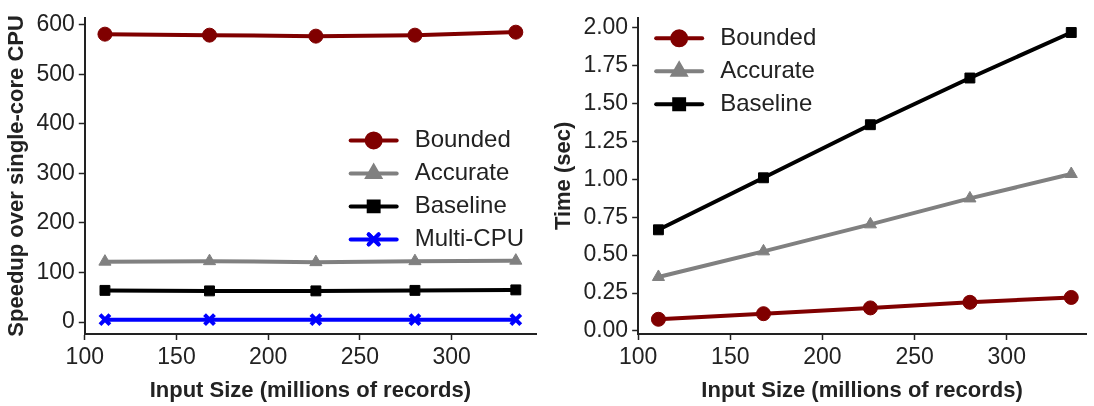 The height and width of the screenshot is (406, 1094). What do you see at coordinates (606, 26) in the screenshot?
I see `y-tick-label: 2.00` at bounding box center [606, 26].